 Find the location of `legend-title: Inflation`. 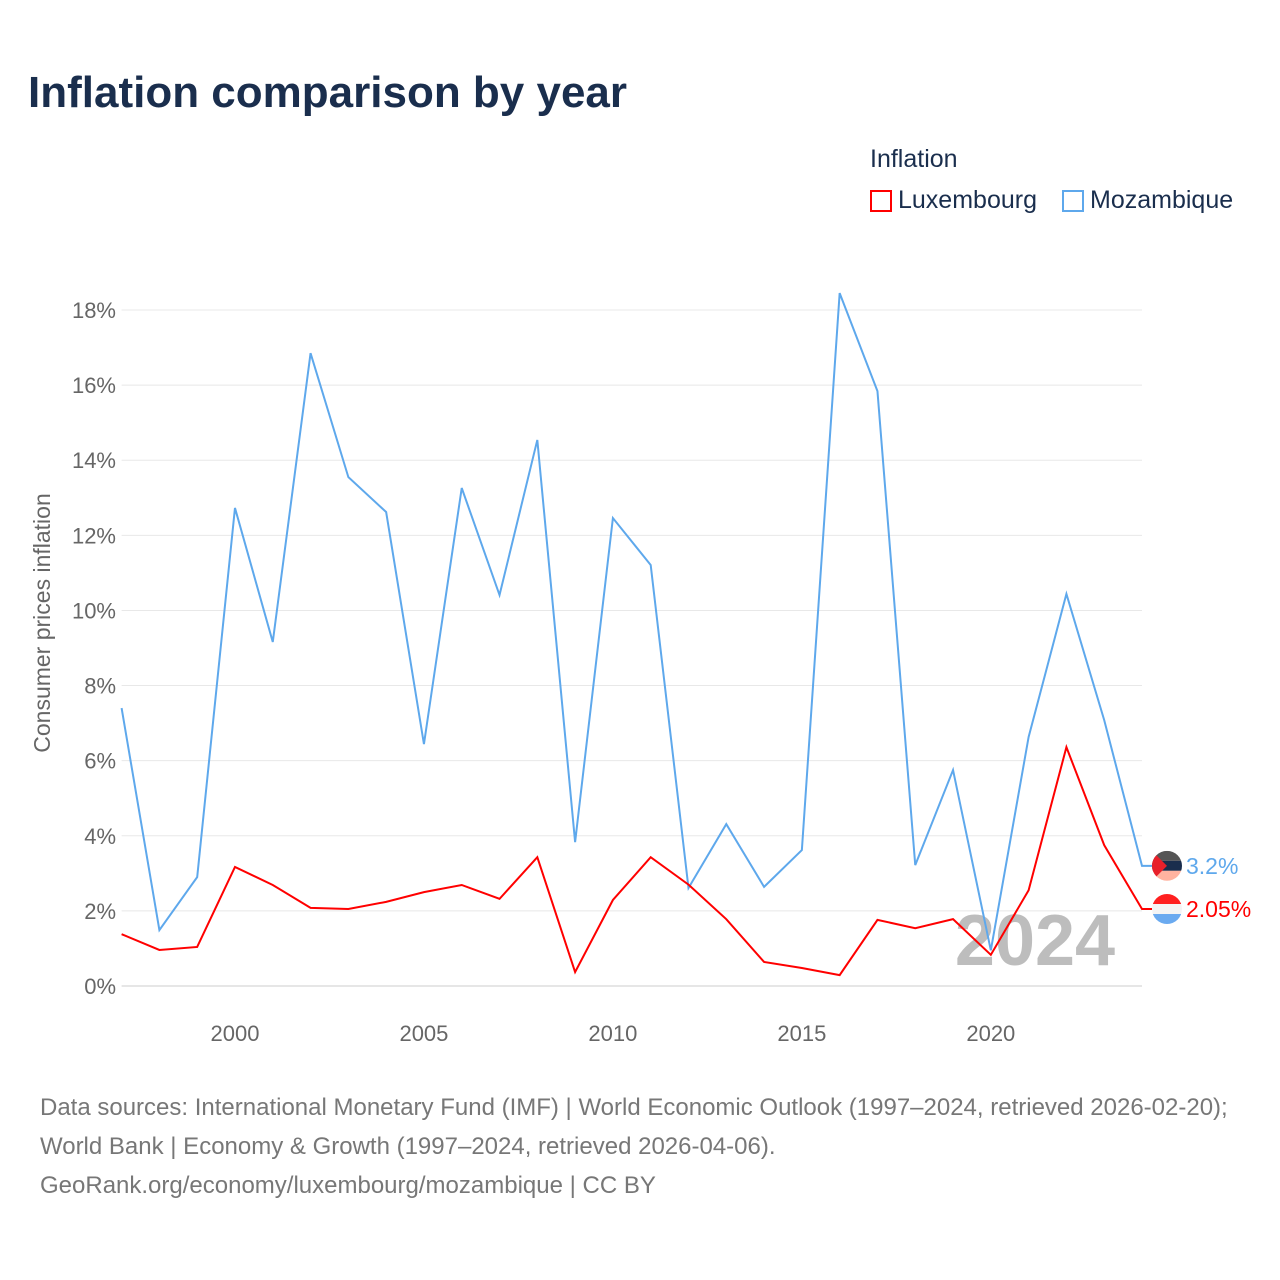

legend-title: Inflation is located at coordinates (914, 159).